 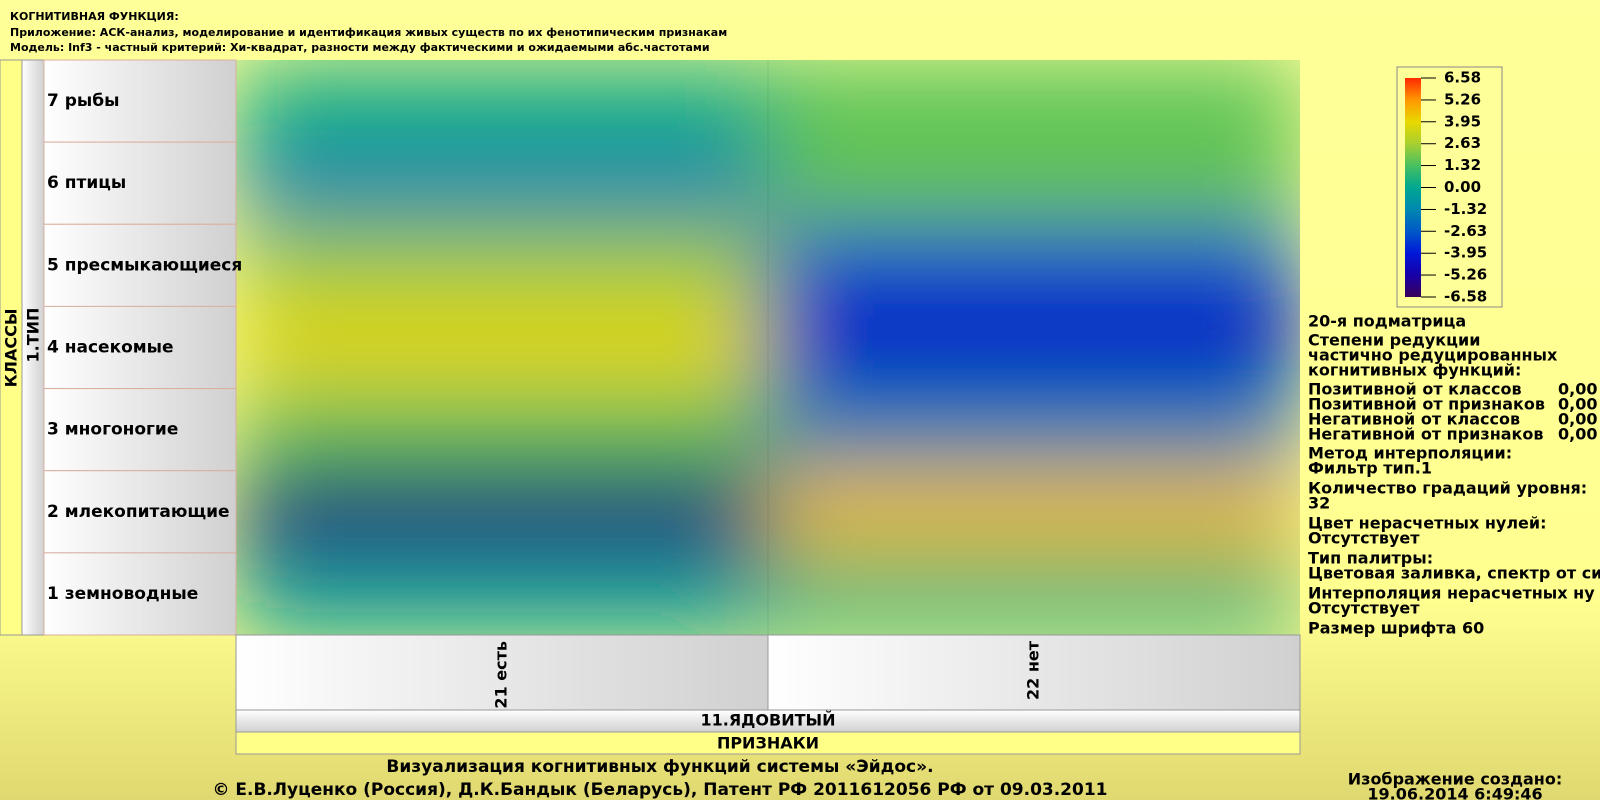 What do you see at coordinates (1394, 340) in the screenshot?
I see `info-line: Степени редукции` at bounding box center [1394, 340].